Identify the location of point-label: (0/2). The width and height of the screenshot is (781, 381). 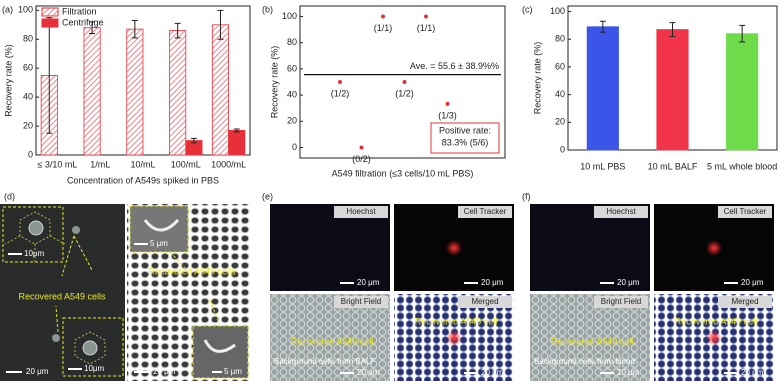
(361, 159).